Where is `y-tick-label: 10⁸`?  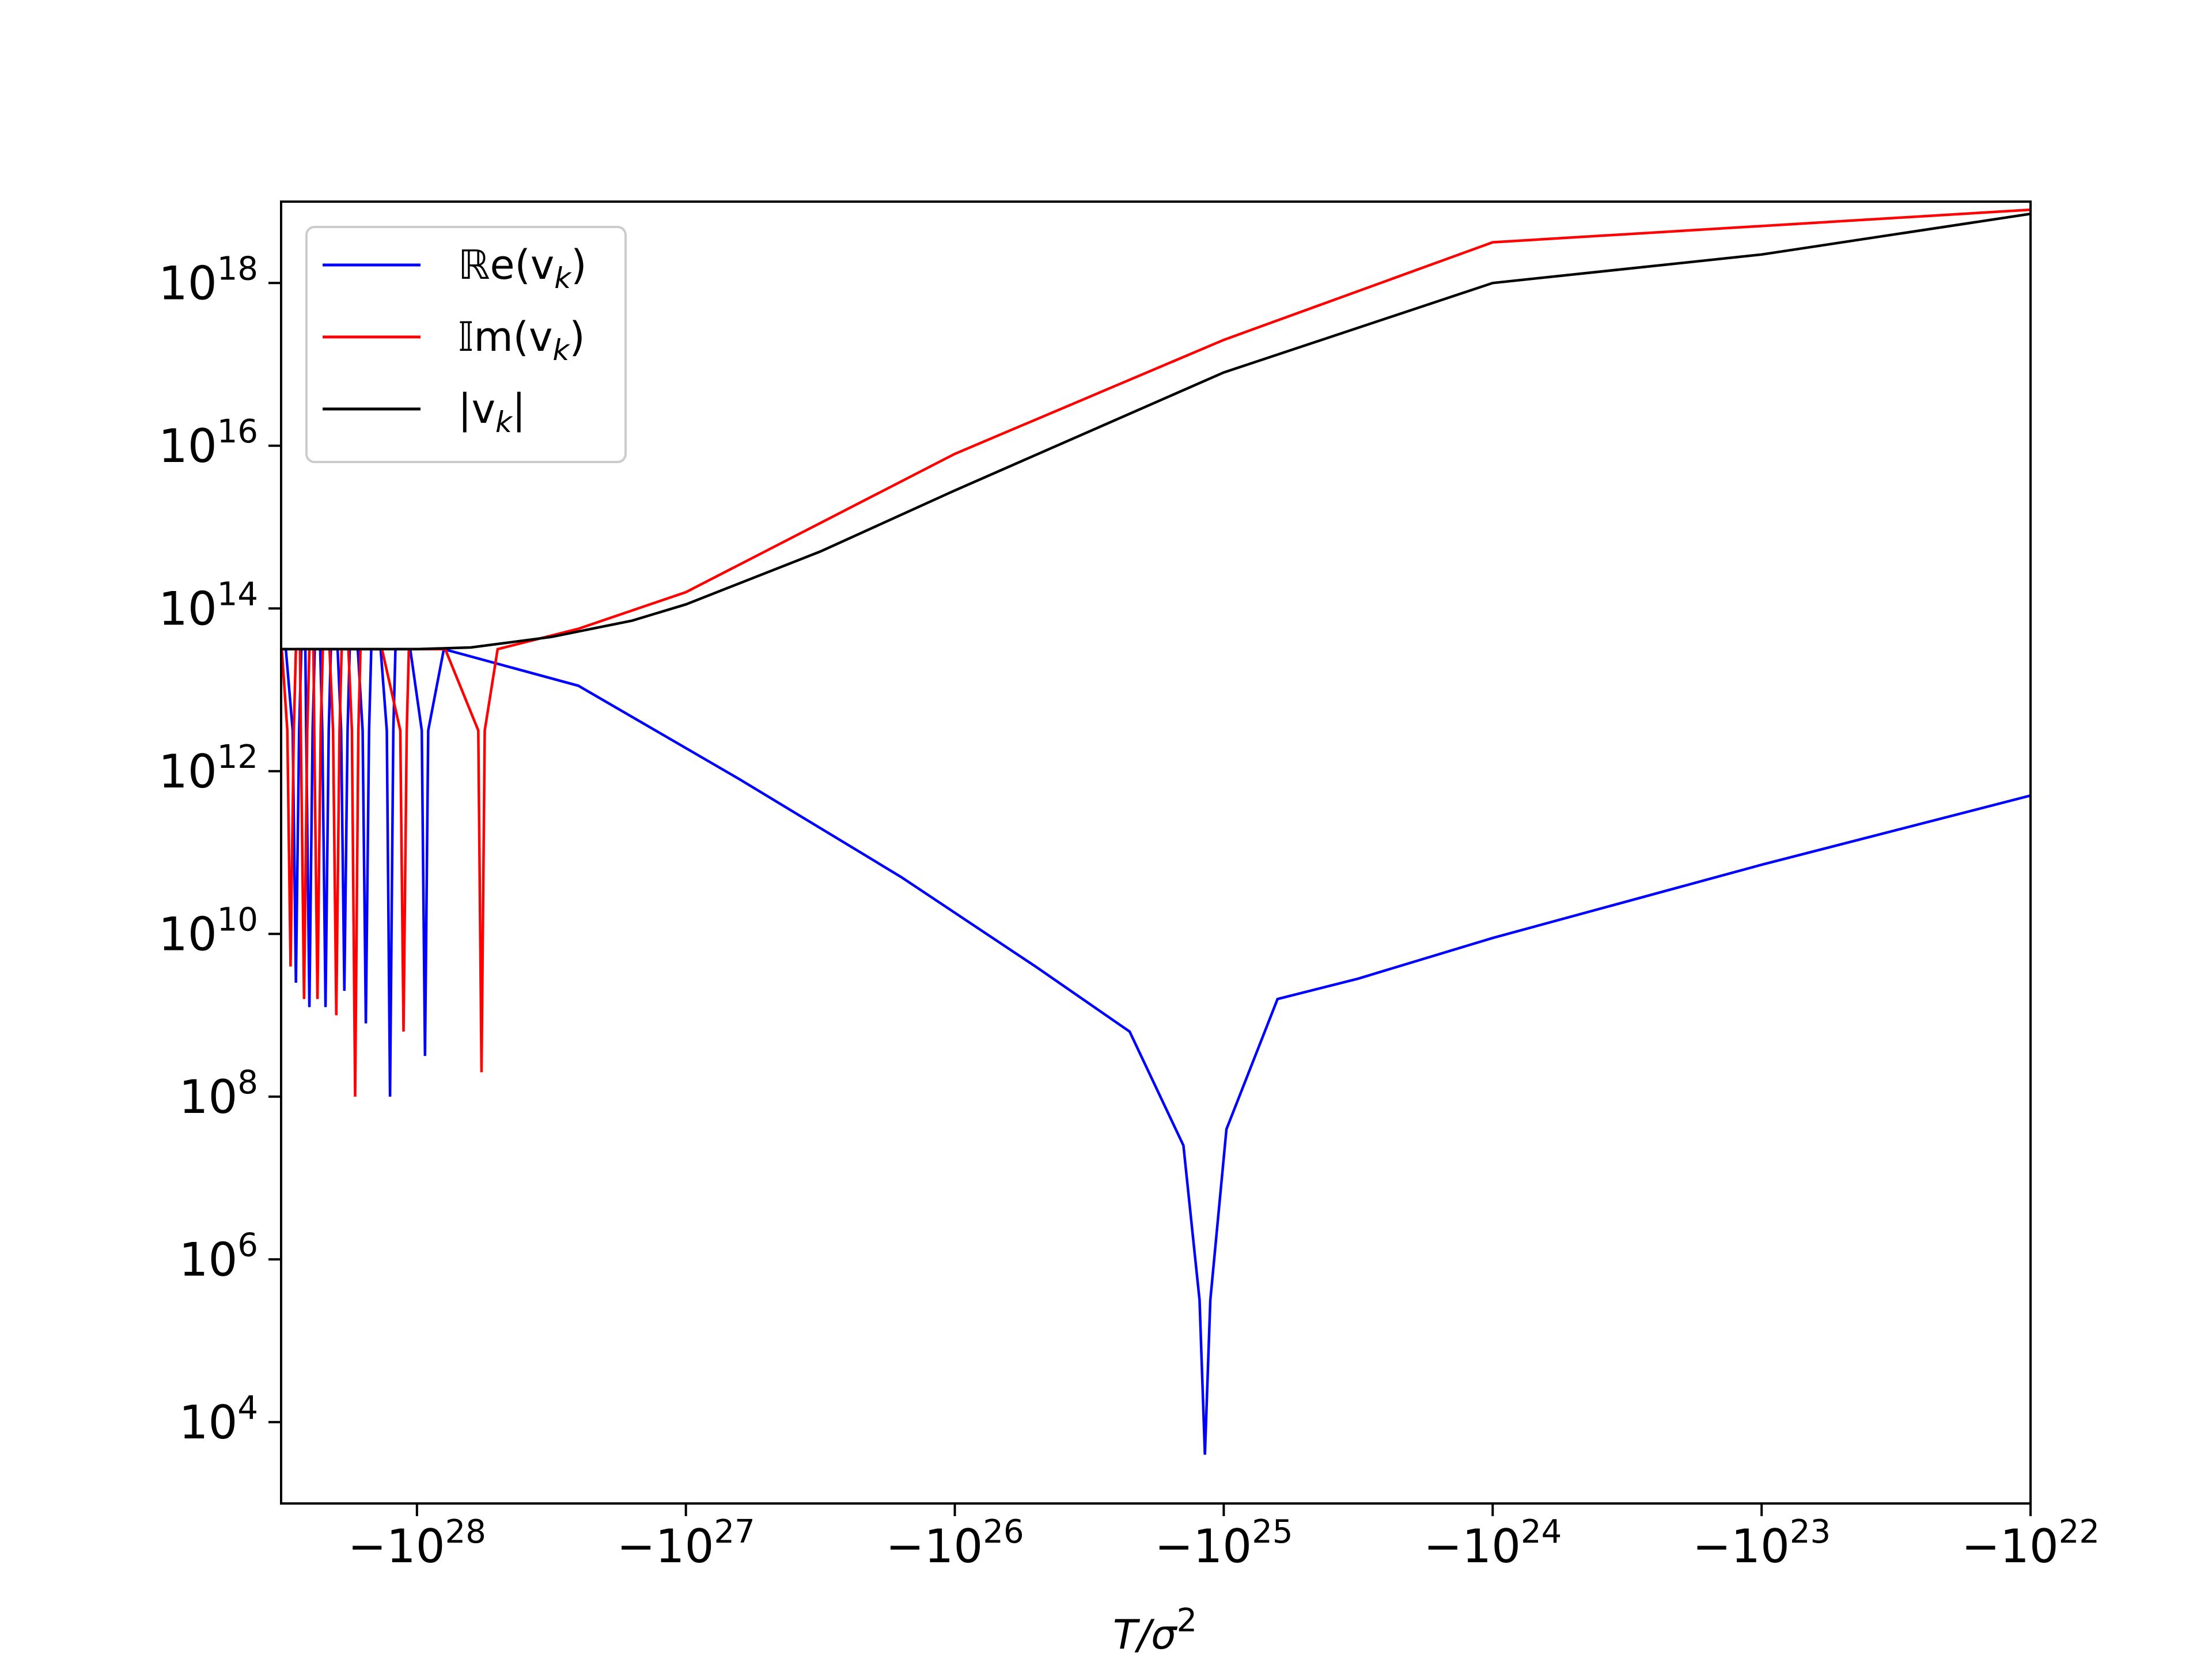
y-tick-label: 10⁸ is located at coordinates (218, 1094).